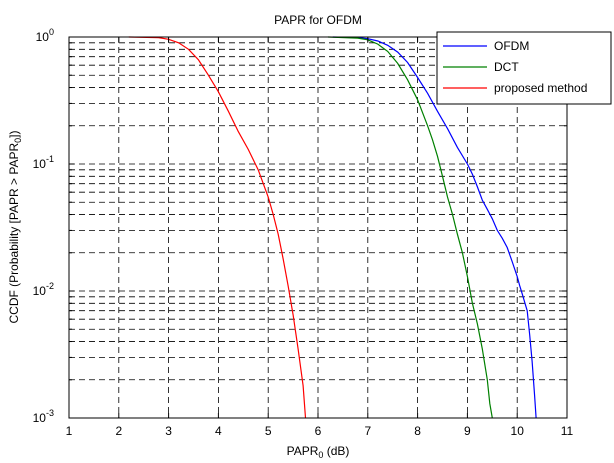  What do you see at coordinates (320, 455) in the screenshot?
I see `x-axis-label-subscript: 0` at bounding box center [320, 455].